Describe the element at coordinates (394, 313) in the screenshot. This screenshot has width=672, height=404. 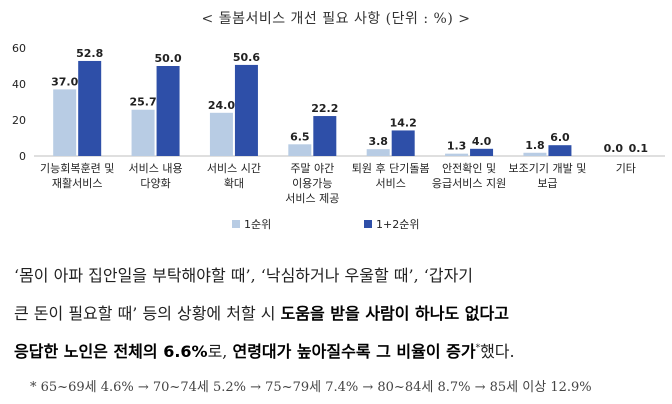
I see `paragraph-emphasis: 도움을 받을 사람이 하나도 없다고` at that location.